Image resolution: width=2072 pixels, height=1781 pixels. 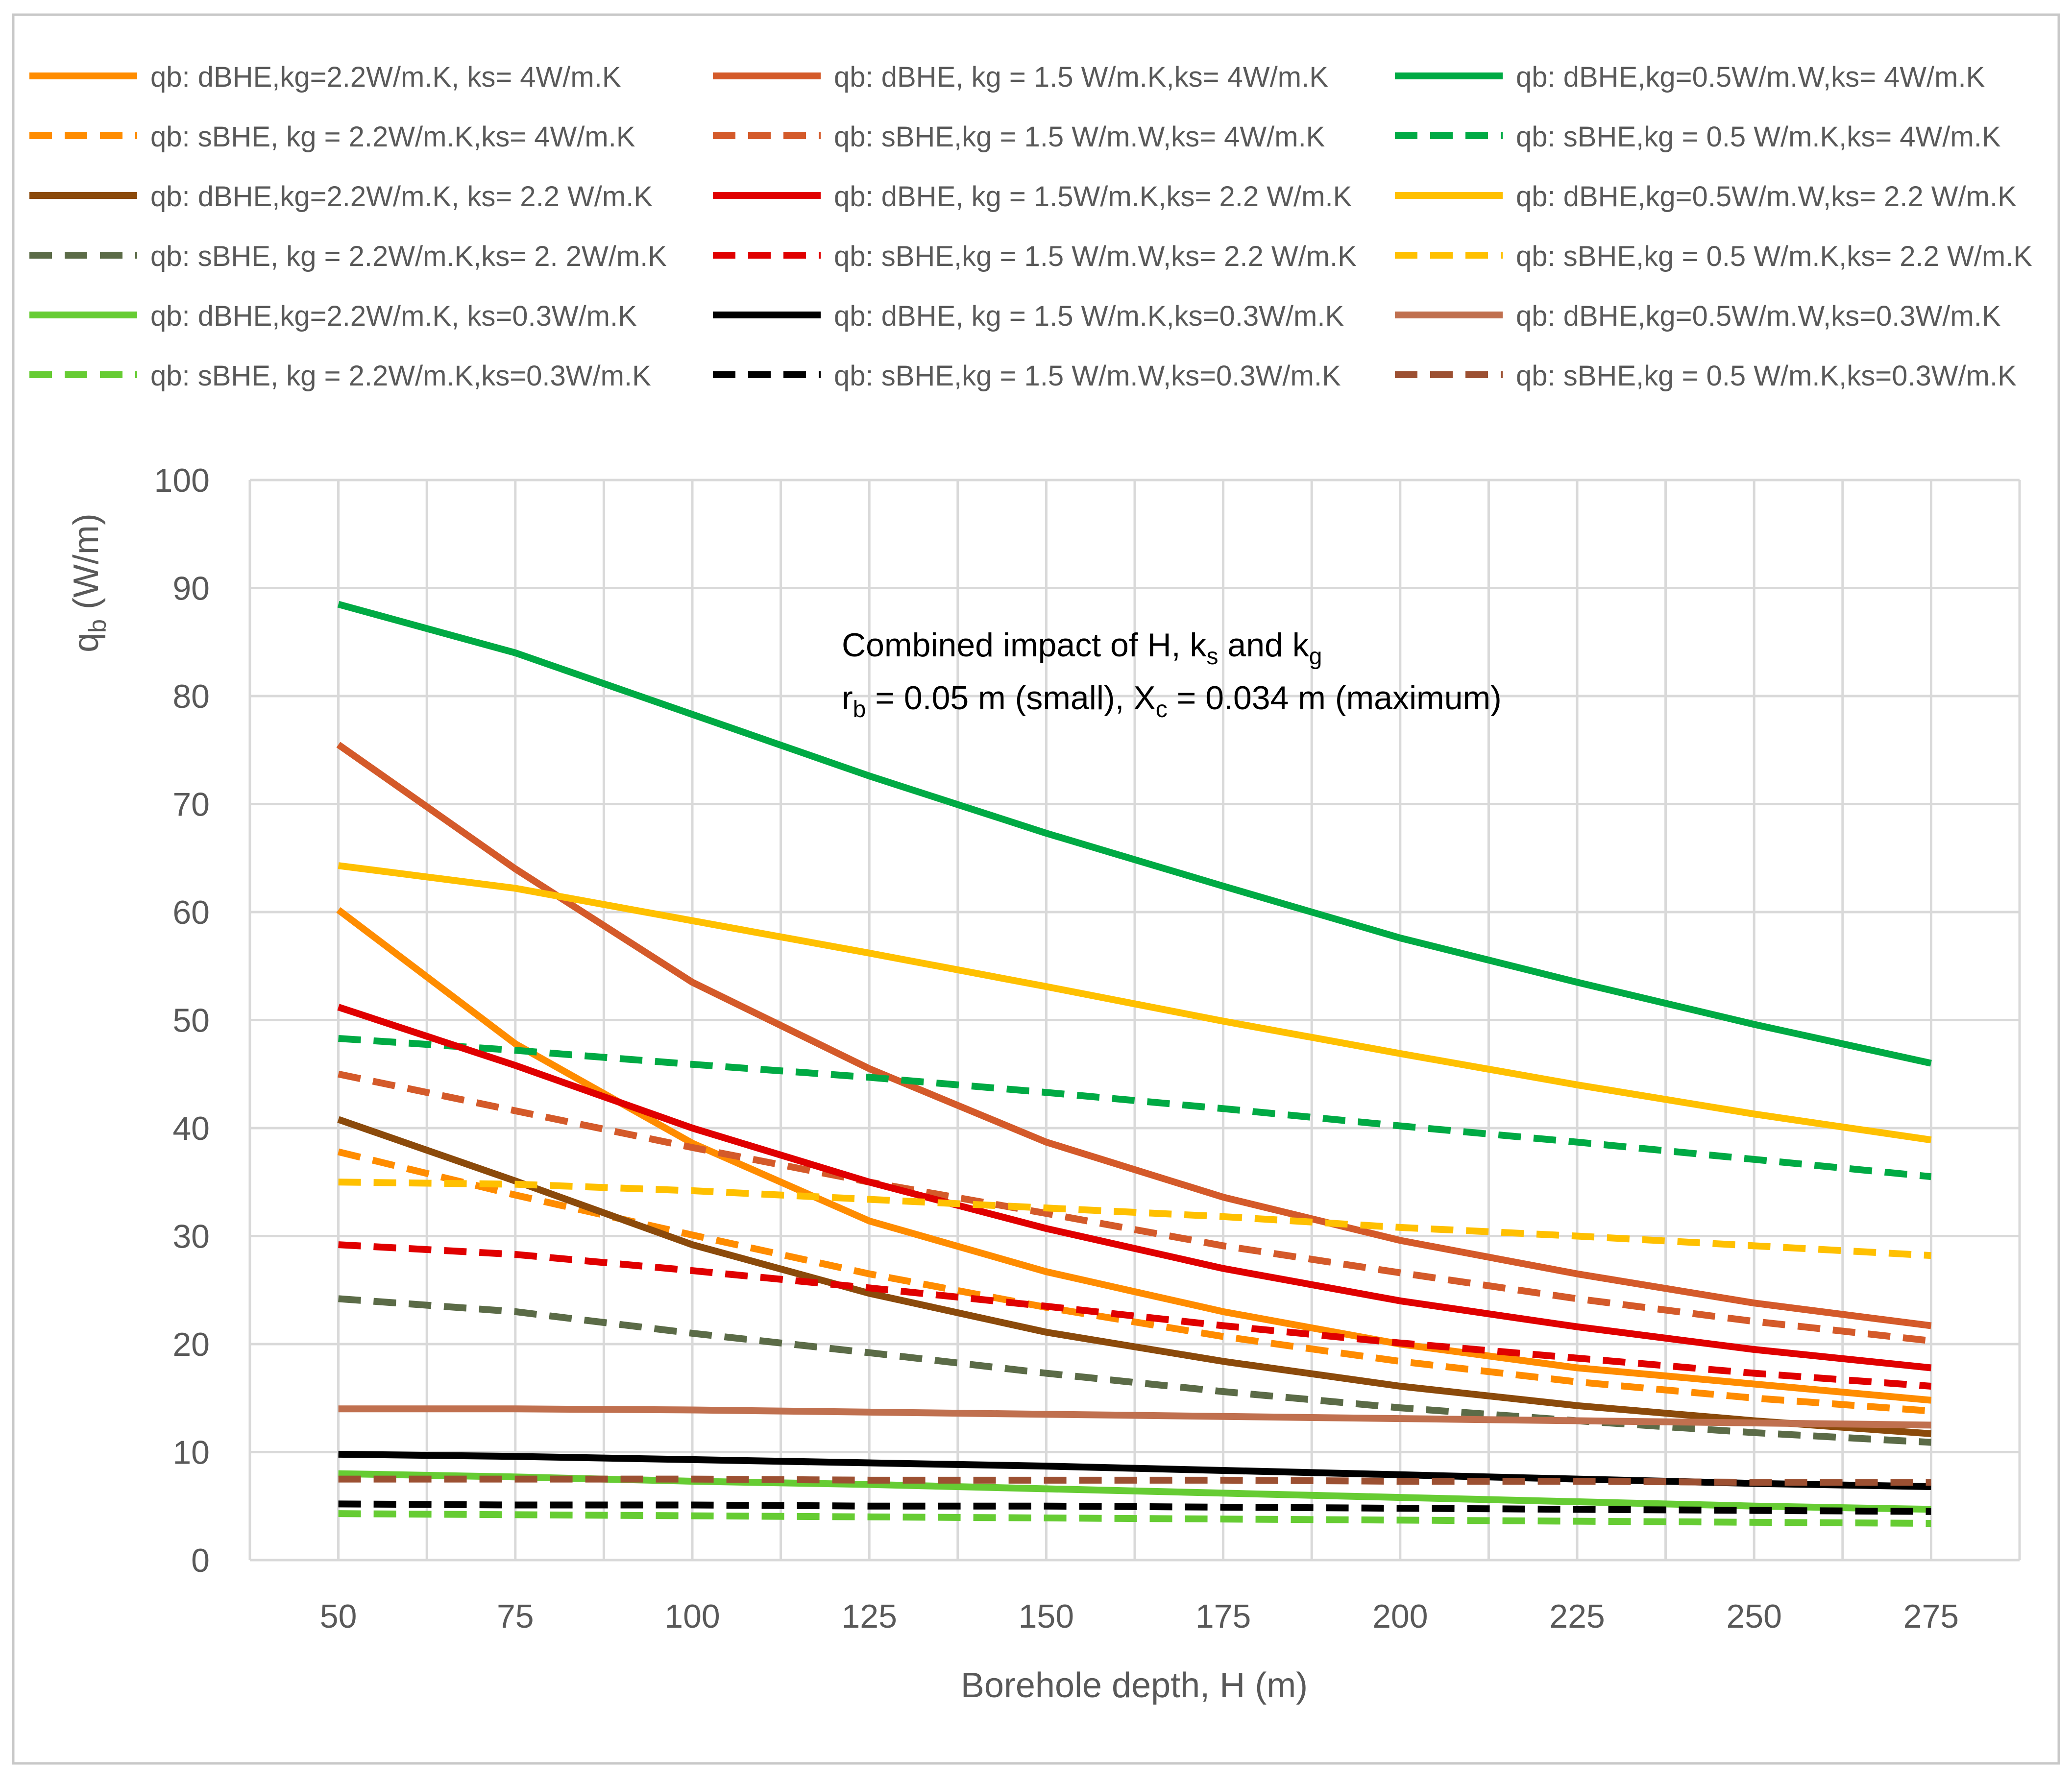 I want to click on x-tick-label: 175, so click(x=1223, y=1616).